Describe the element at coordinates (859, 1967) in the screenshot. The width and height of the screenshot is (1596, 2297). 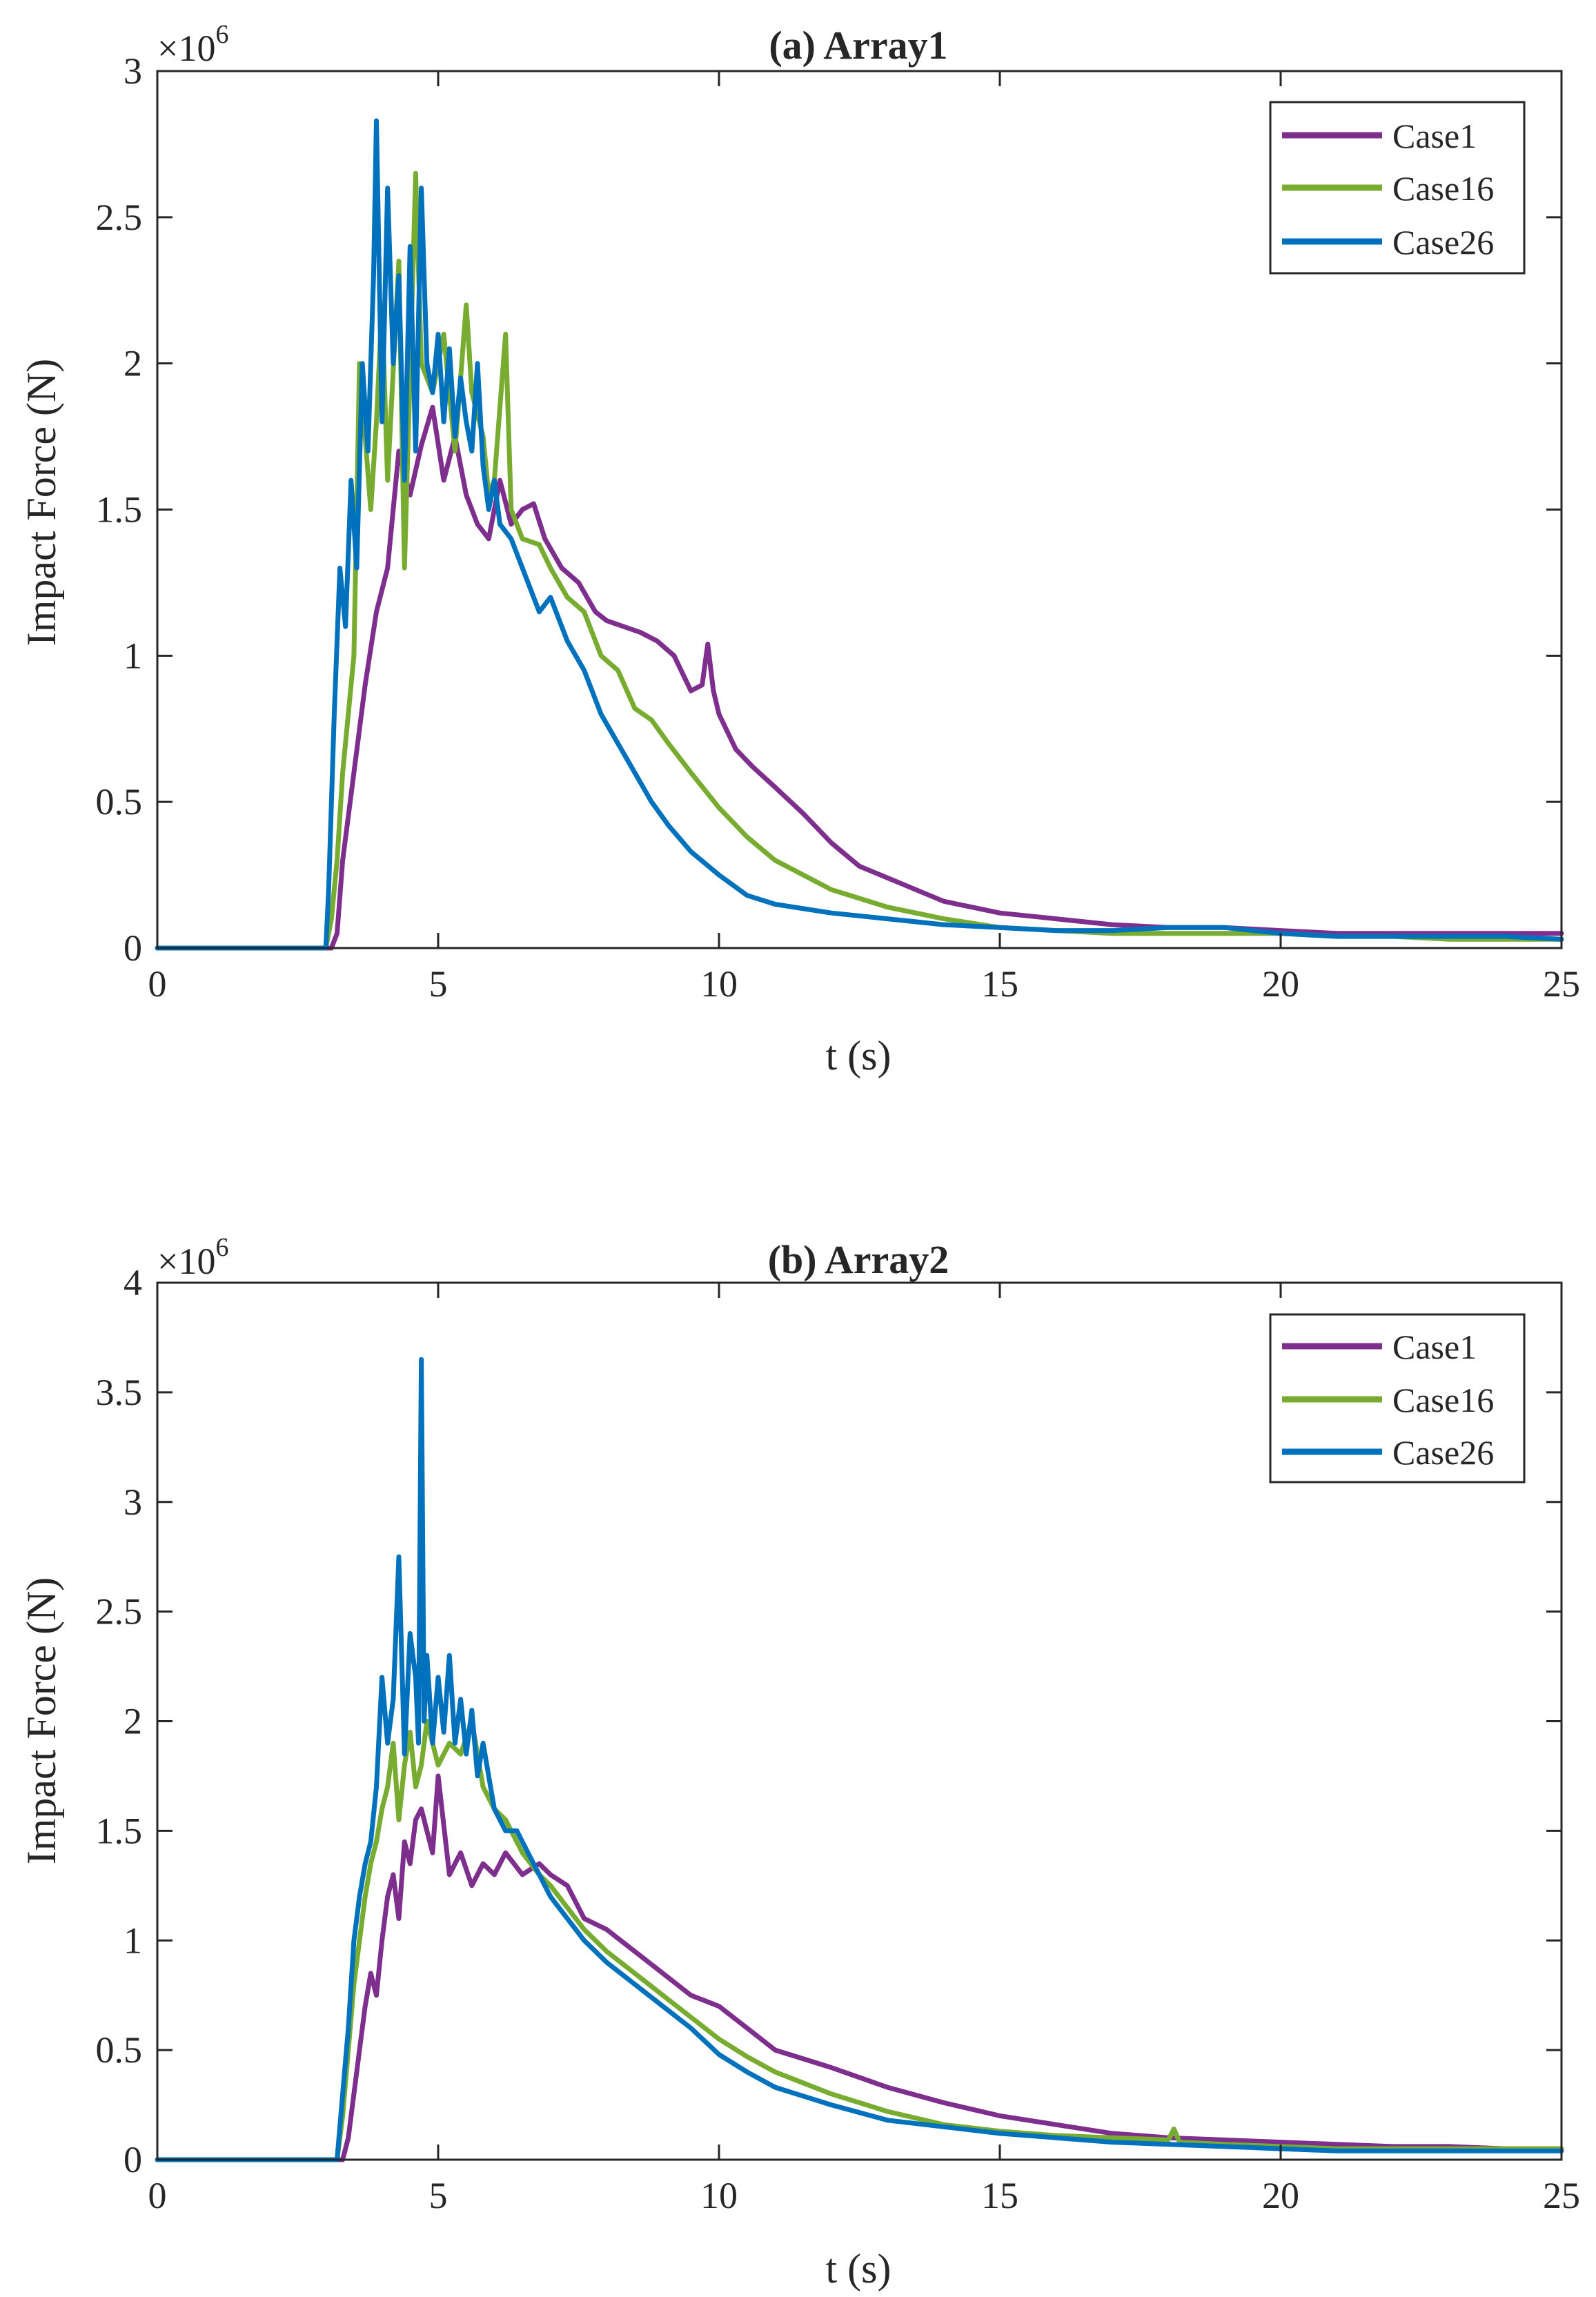
I see `series-line-case1` at that location.